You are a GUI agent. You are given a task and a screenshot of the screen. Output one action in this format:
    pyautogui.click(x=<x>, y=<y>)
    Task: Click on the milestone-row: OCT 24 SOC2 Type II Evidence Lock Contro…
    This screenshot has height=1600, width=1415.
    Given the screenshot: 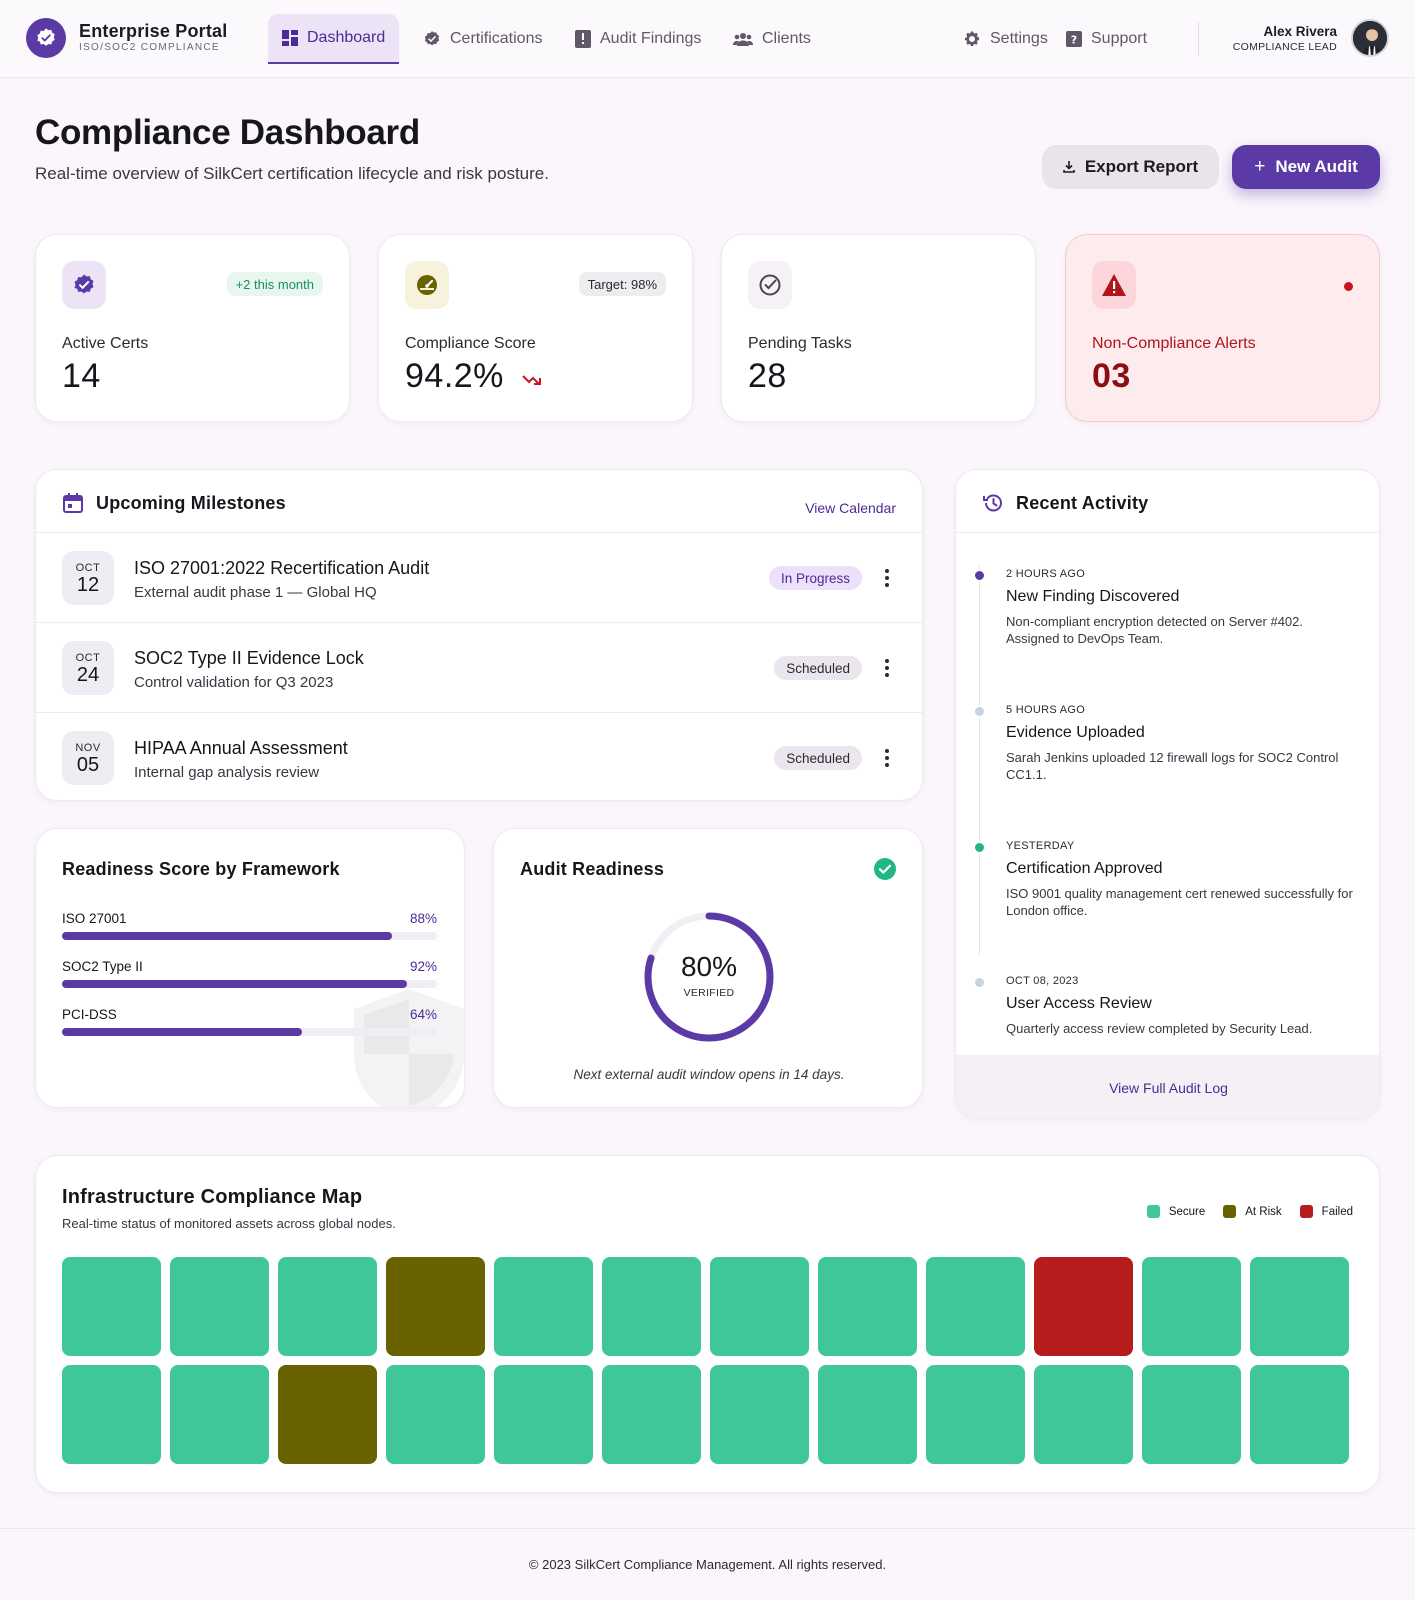 What is the action you would take?
    pyautogui.click(x=480, y=667)
    